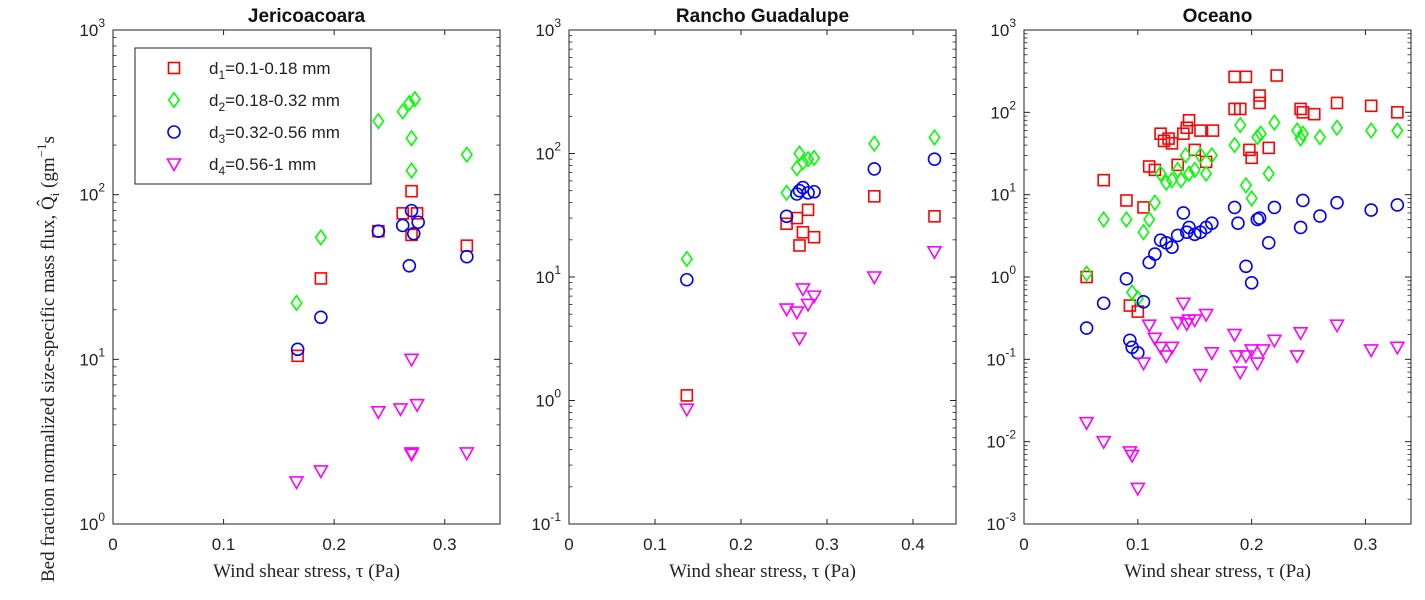 This screenshot has height=600, width=1425. What do you see at coordinates (1218, 16) in the screenshot?
I see `panel-title: Oceano` at bounding box center [1218, 16].